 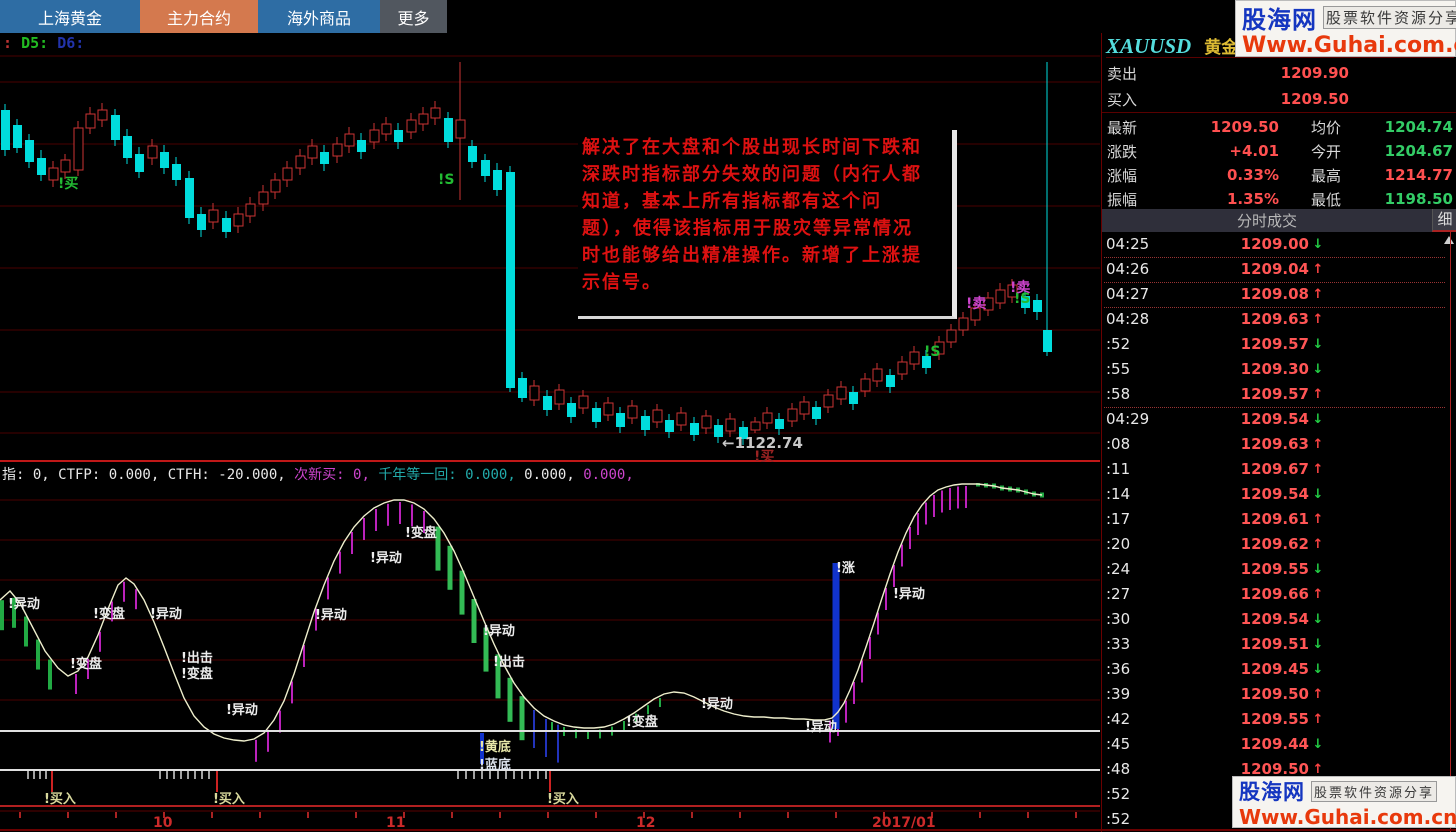 What do you see at coordinates (229, 799) in the screenshot?
I see `buy-signal-label: !买入` at bounding box center [229, 799].